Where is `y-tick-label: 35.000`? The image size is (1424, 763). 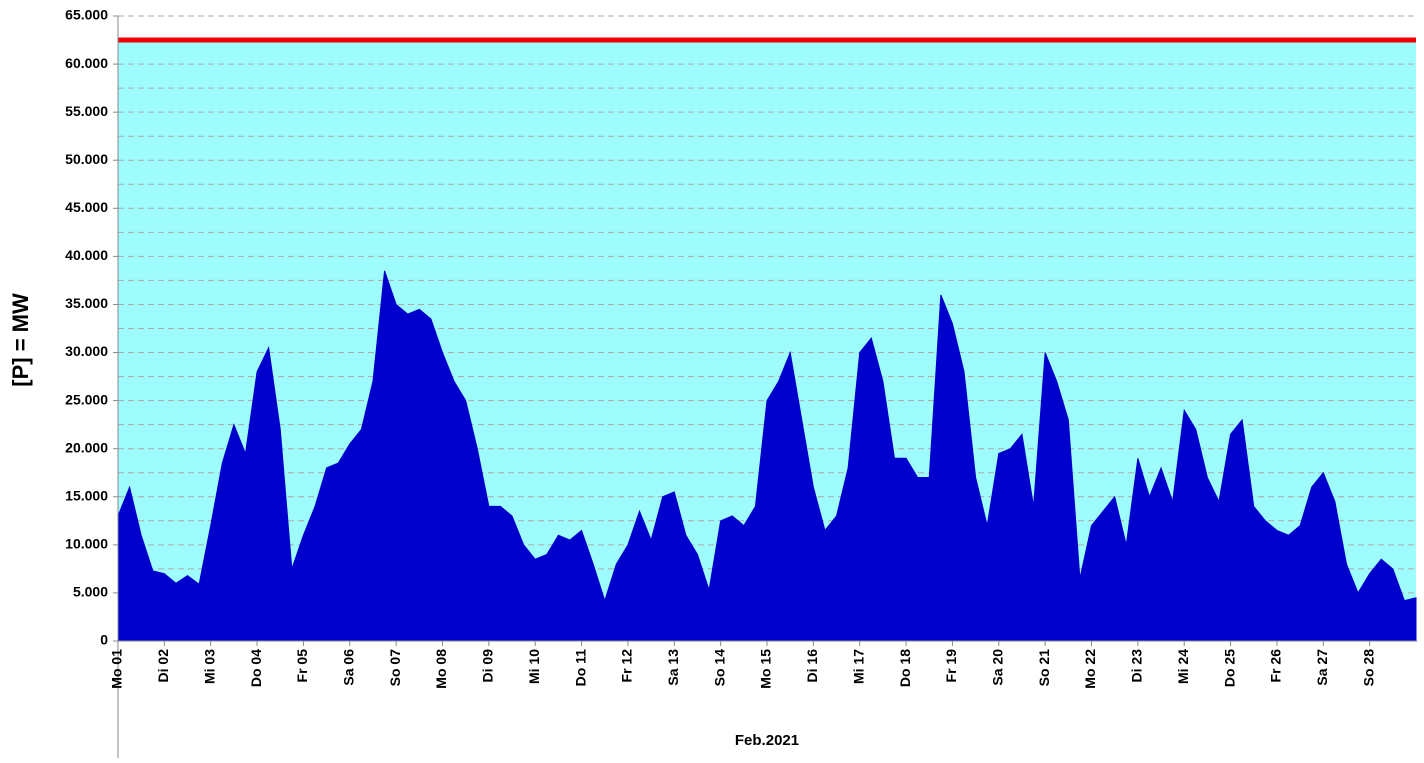 y-tick-label: 35.000 is located at coordinates (86, 303).